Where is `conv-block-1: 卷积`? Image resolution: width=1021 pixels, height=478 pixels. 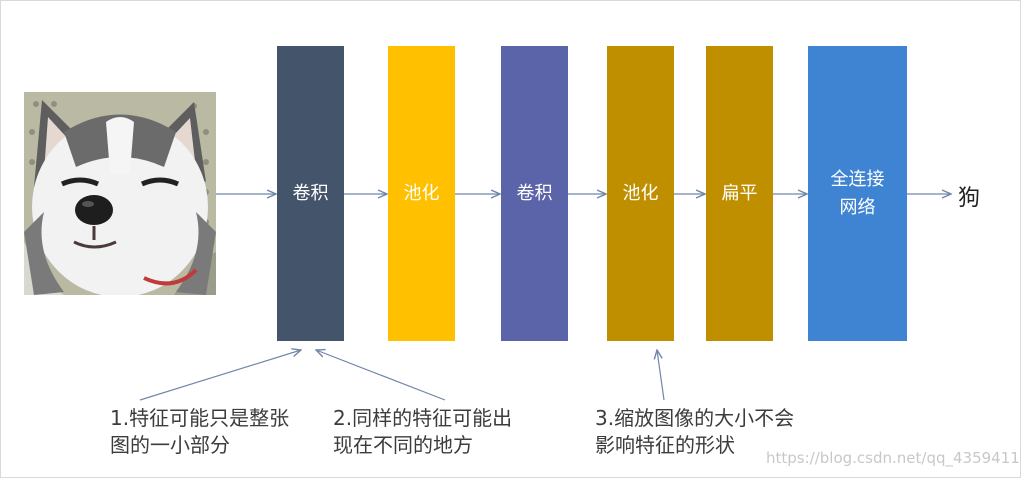
conv-block-1: 卷积 is located at coordinates (310, 193).